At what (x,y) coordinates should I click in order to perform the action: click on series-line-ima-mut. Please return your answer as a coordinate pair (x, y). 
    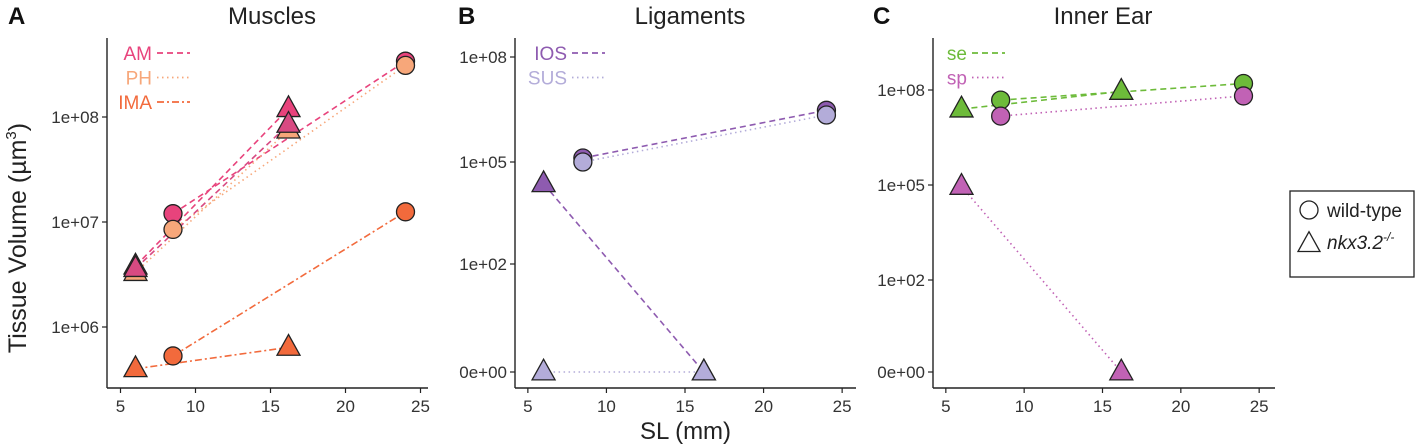
    Looking at the image, I should click on (212, 358).